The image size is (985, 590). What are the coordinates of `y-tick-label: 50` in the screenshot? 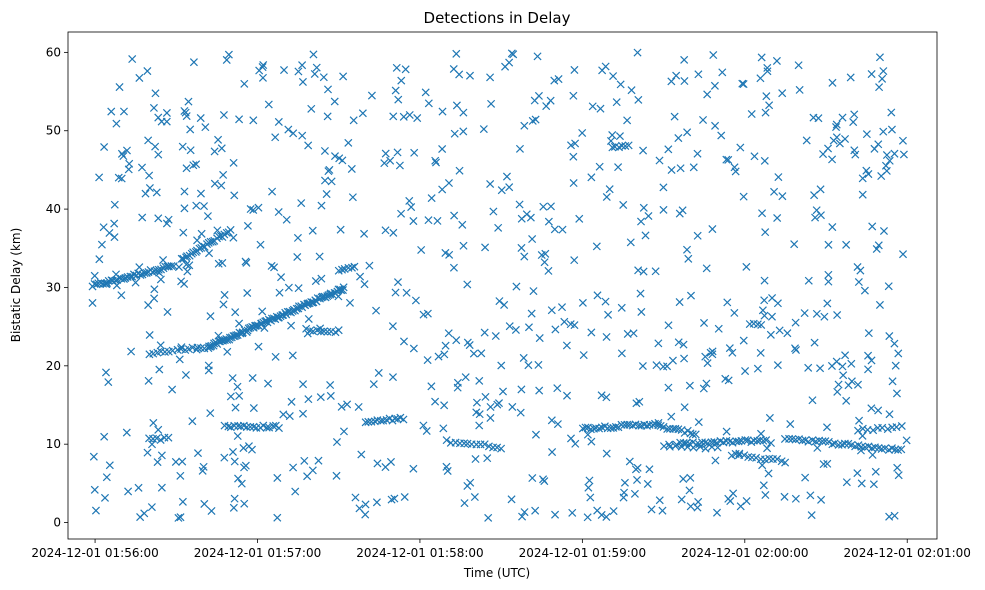 It's located at (53, 131).